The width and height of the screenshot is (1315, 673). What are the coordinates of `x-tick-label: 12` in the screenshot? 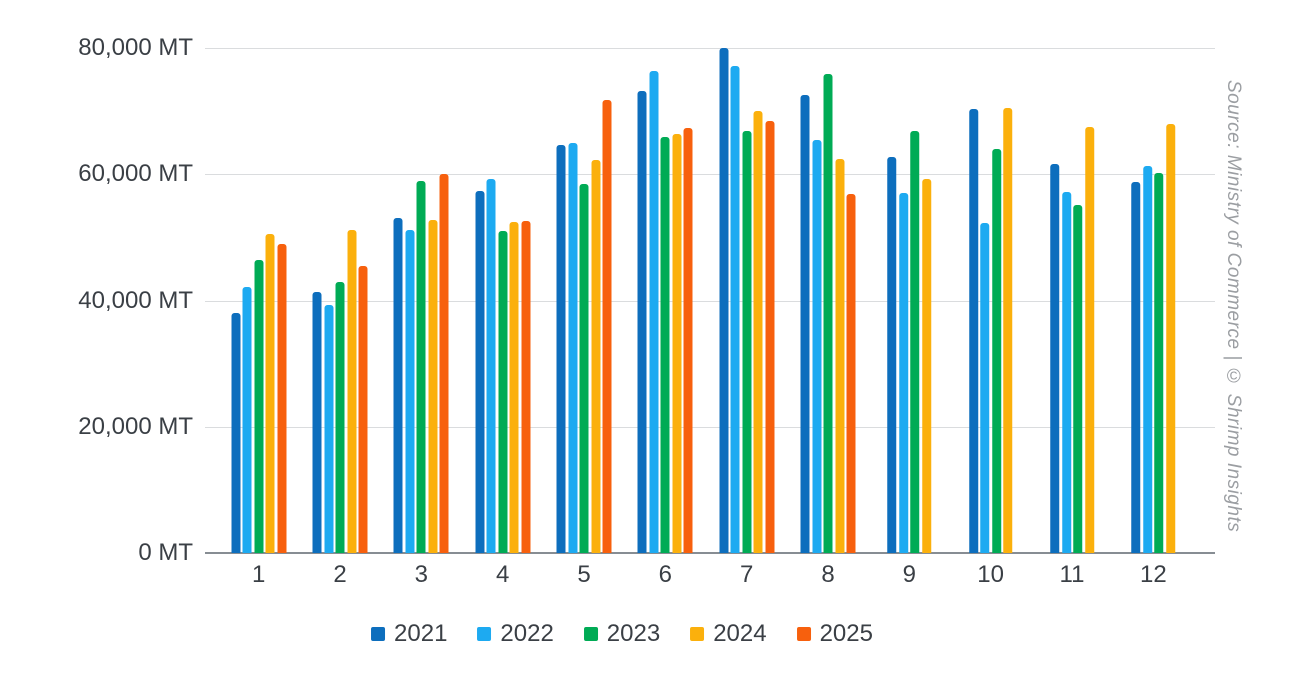 It's located at (1153, 574).